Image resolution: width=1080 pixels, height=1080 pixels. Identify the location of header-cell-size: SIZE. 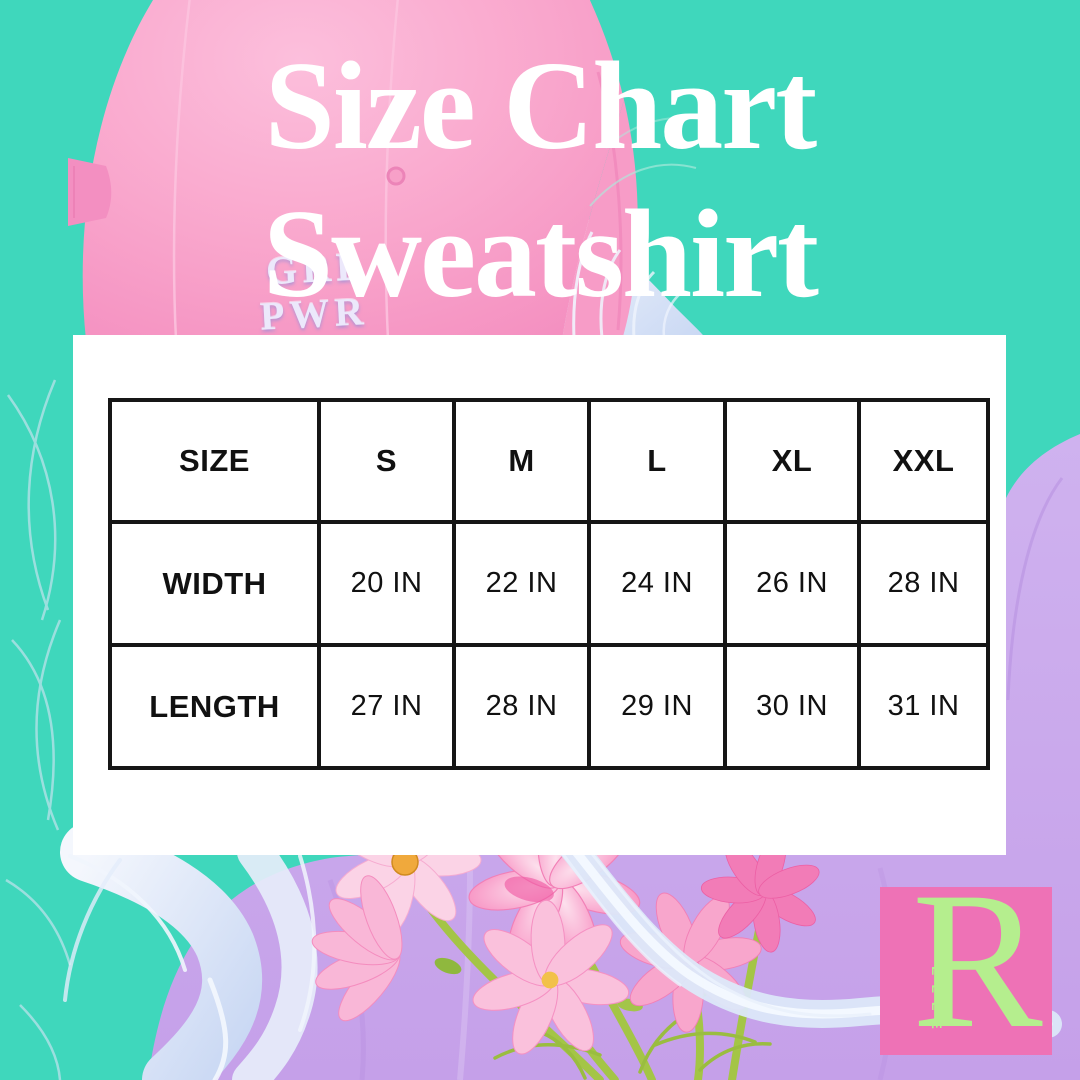
(214, 461).